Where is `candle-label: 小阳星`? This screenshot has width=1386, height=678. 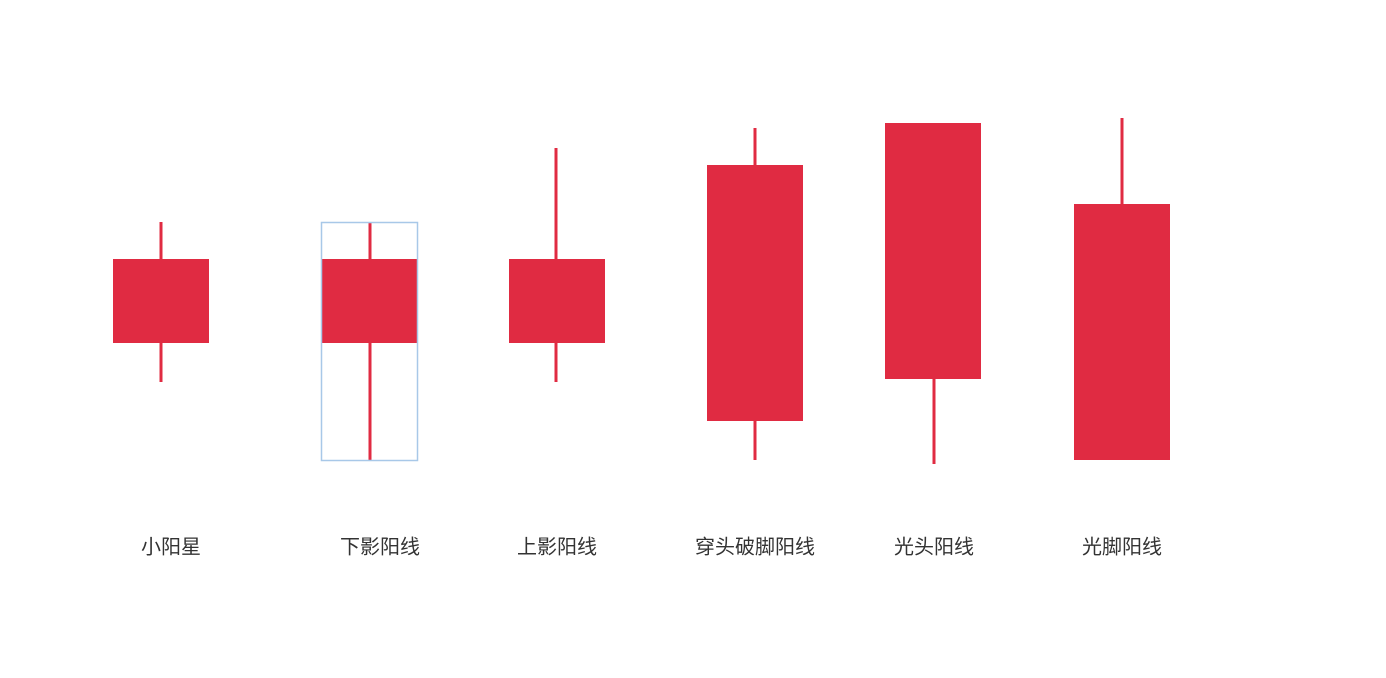
candle-label: 小阳星 is located at coordinates (171, 547).